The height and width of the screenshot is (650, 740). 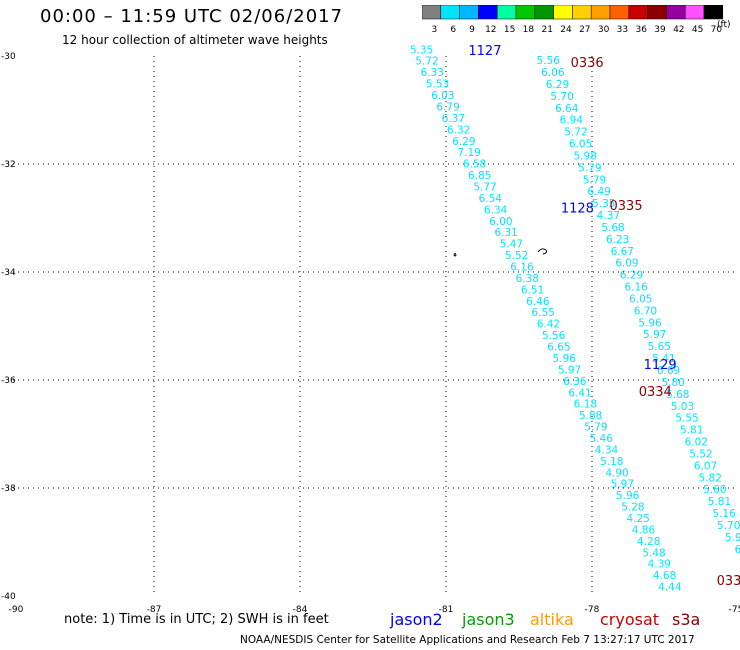 What do you see at coordinates (686, 619) in the screenshot?
I see `legend-s3a: s3a` at bounding box center [686, 619].